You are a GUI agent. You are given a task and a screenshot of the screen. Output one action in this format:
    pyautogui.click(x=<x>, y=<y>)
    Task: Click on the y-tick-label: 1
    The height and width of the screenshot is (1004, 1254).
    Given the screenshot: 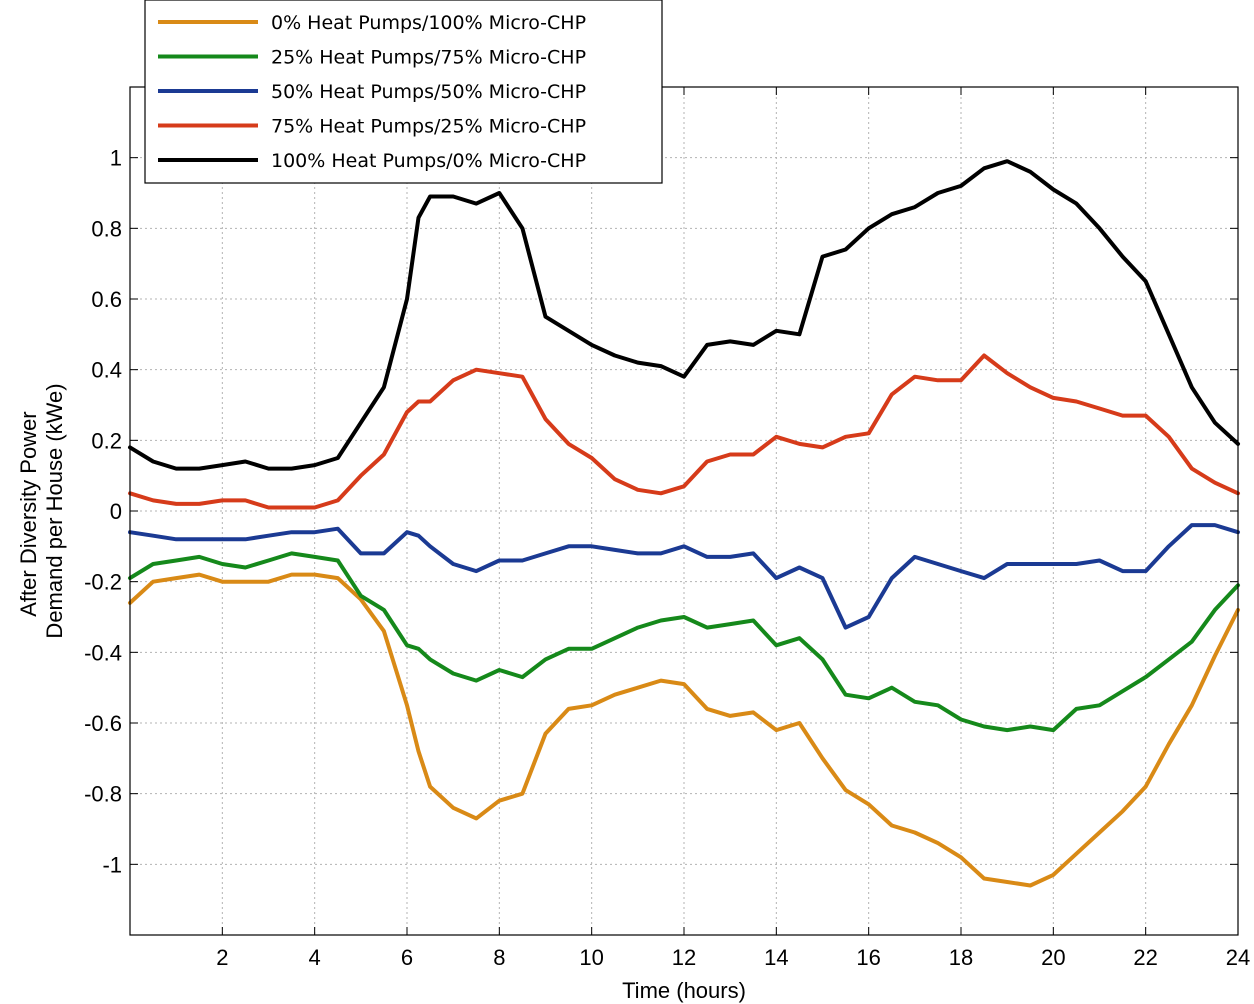 What is the action you would take?
    pyautogui.click(x=116, y=158)
    